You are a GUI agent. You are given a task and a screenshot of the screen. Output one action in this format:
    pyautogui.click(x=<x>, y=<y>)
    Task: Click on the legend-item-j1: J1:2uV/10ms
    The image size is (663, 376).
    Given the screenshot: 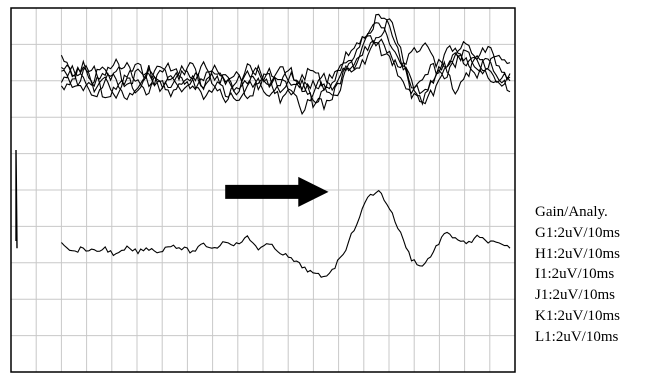 What is the action you would take?
    pyautogui.click(x=575, y=295)
    